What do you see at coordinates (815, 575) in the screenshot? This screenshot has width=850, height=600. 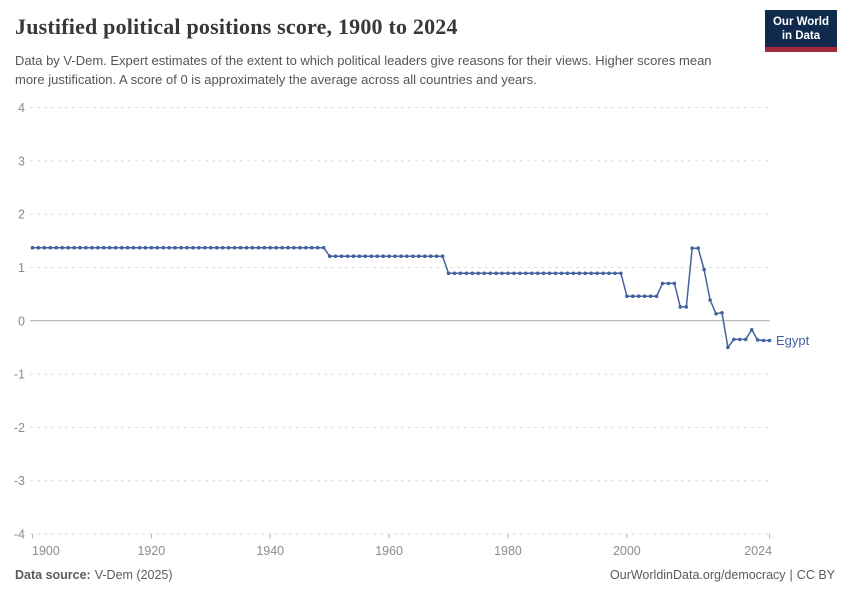 I see `license-link: CC BY` at bounding box center [815, 575].